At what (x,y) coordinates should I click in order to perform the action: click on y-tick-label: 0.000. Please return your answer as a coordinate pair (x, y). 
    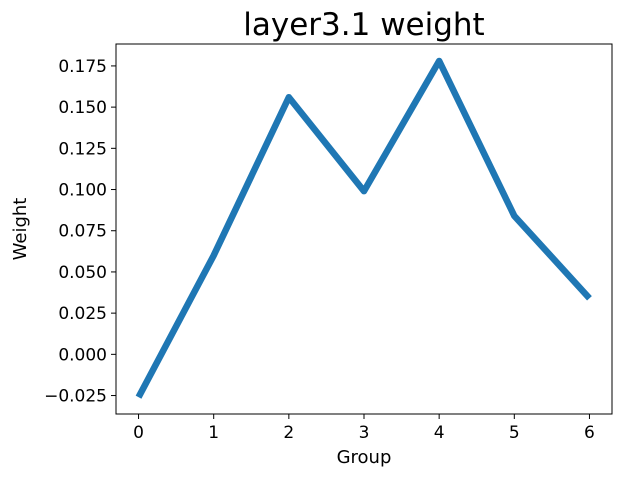
    Looking at the image, I should click on (82, 355).